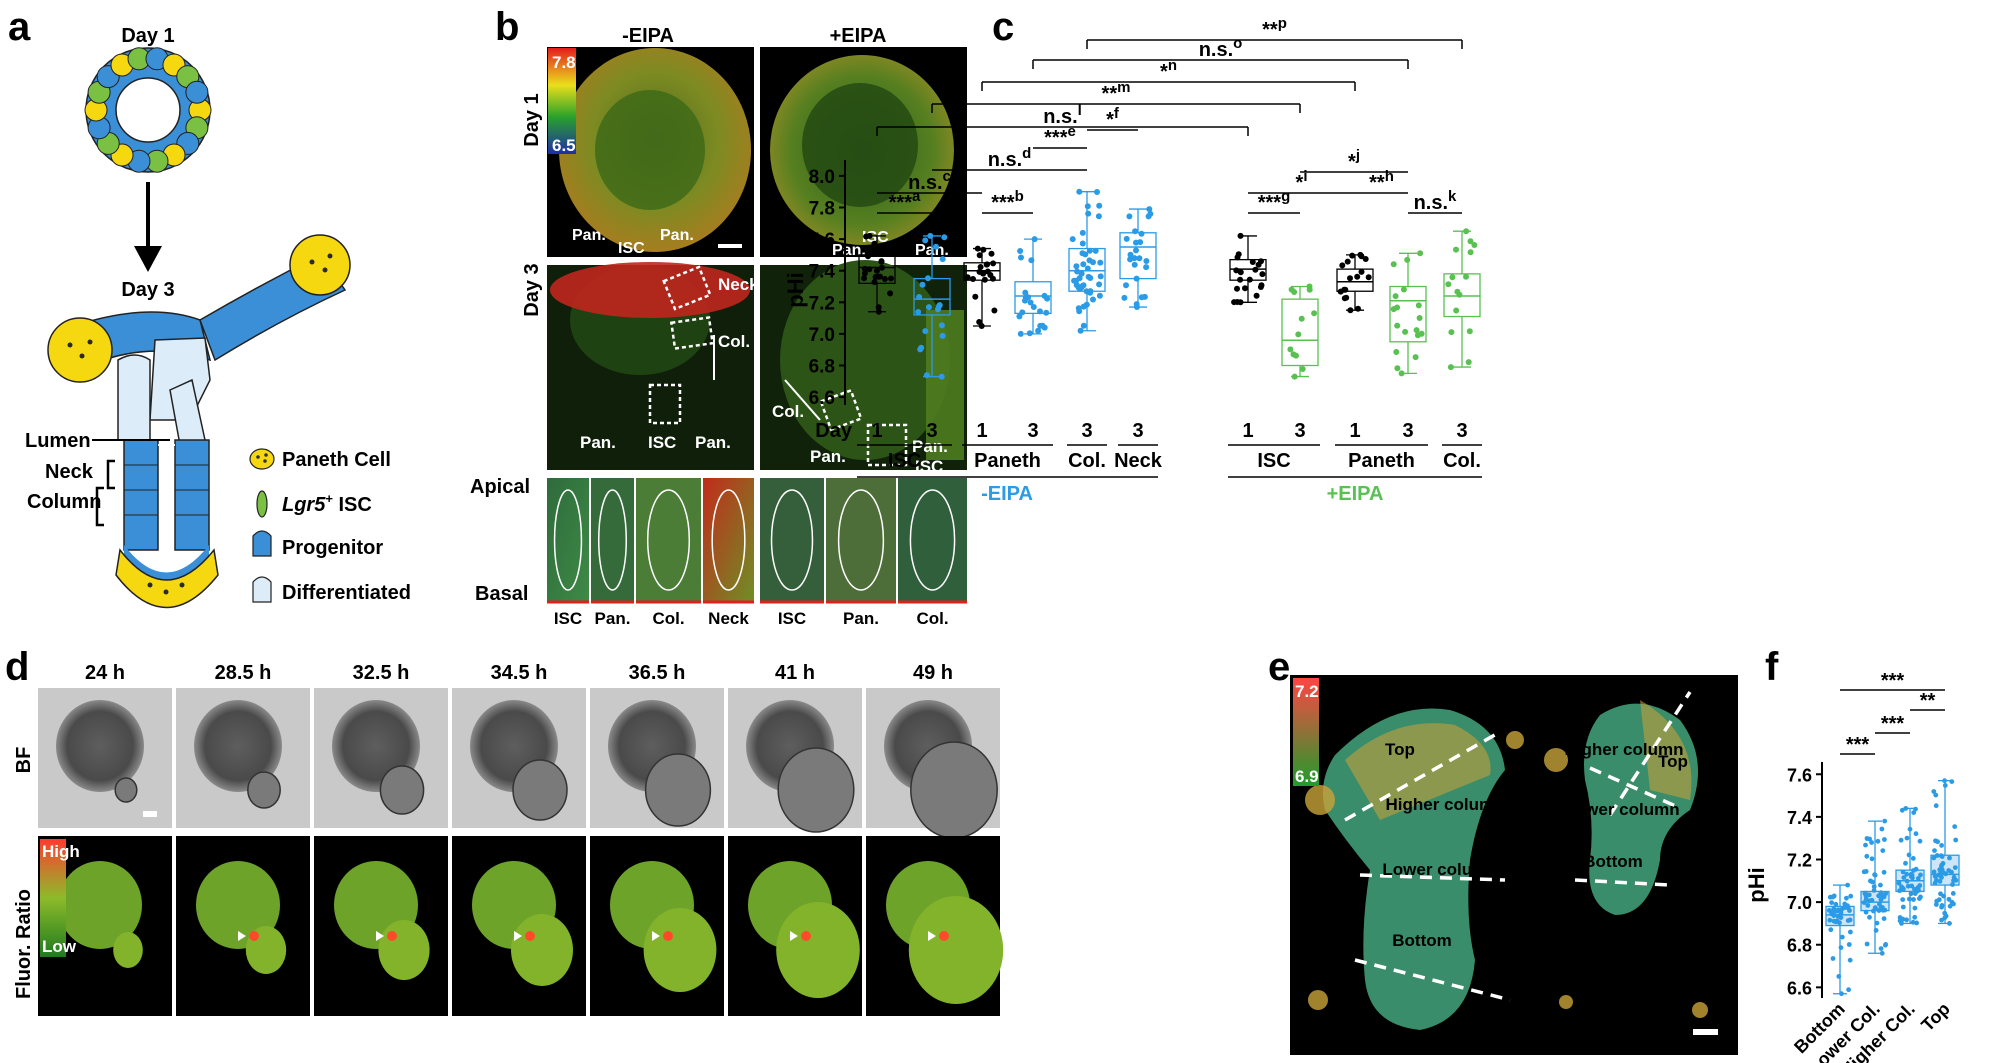 The image size is (2000, 1063). What do you see at coordinates (1772, 667) in the screenshot?
I see `panel-label-f: f` at bounding box center [1772, 667].